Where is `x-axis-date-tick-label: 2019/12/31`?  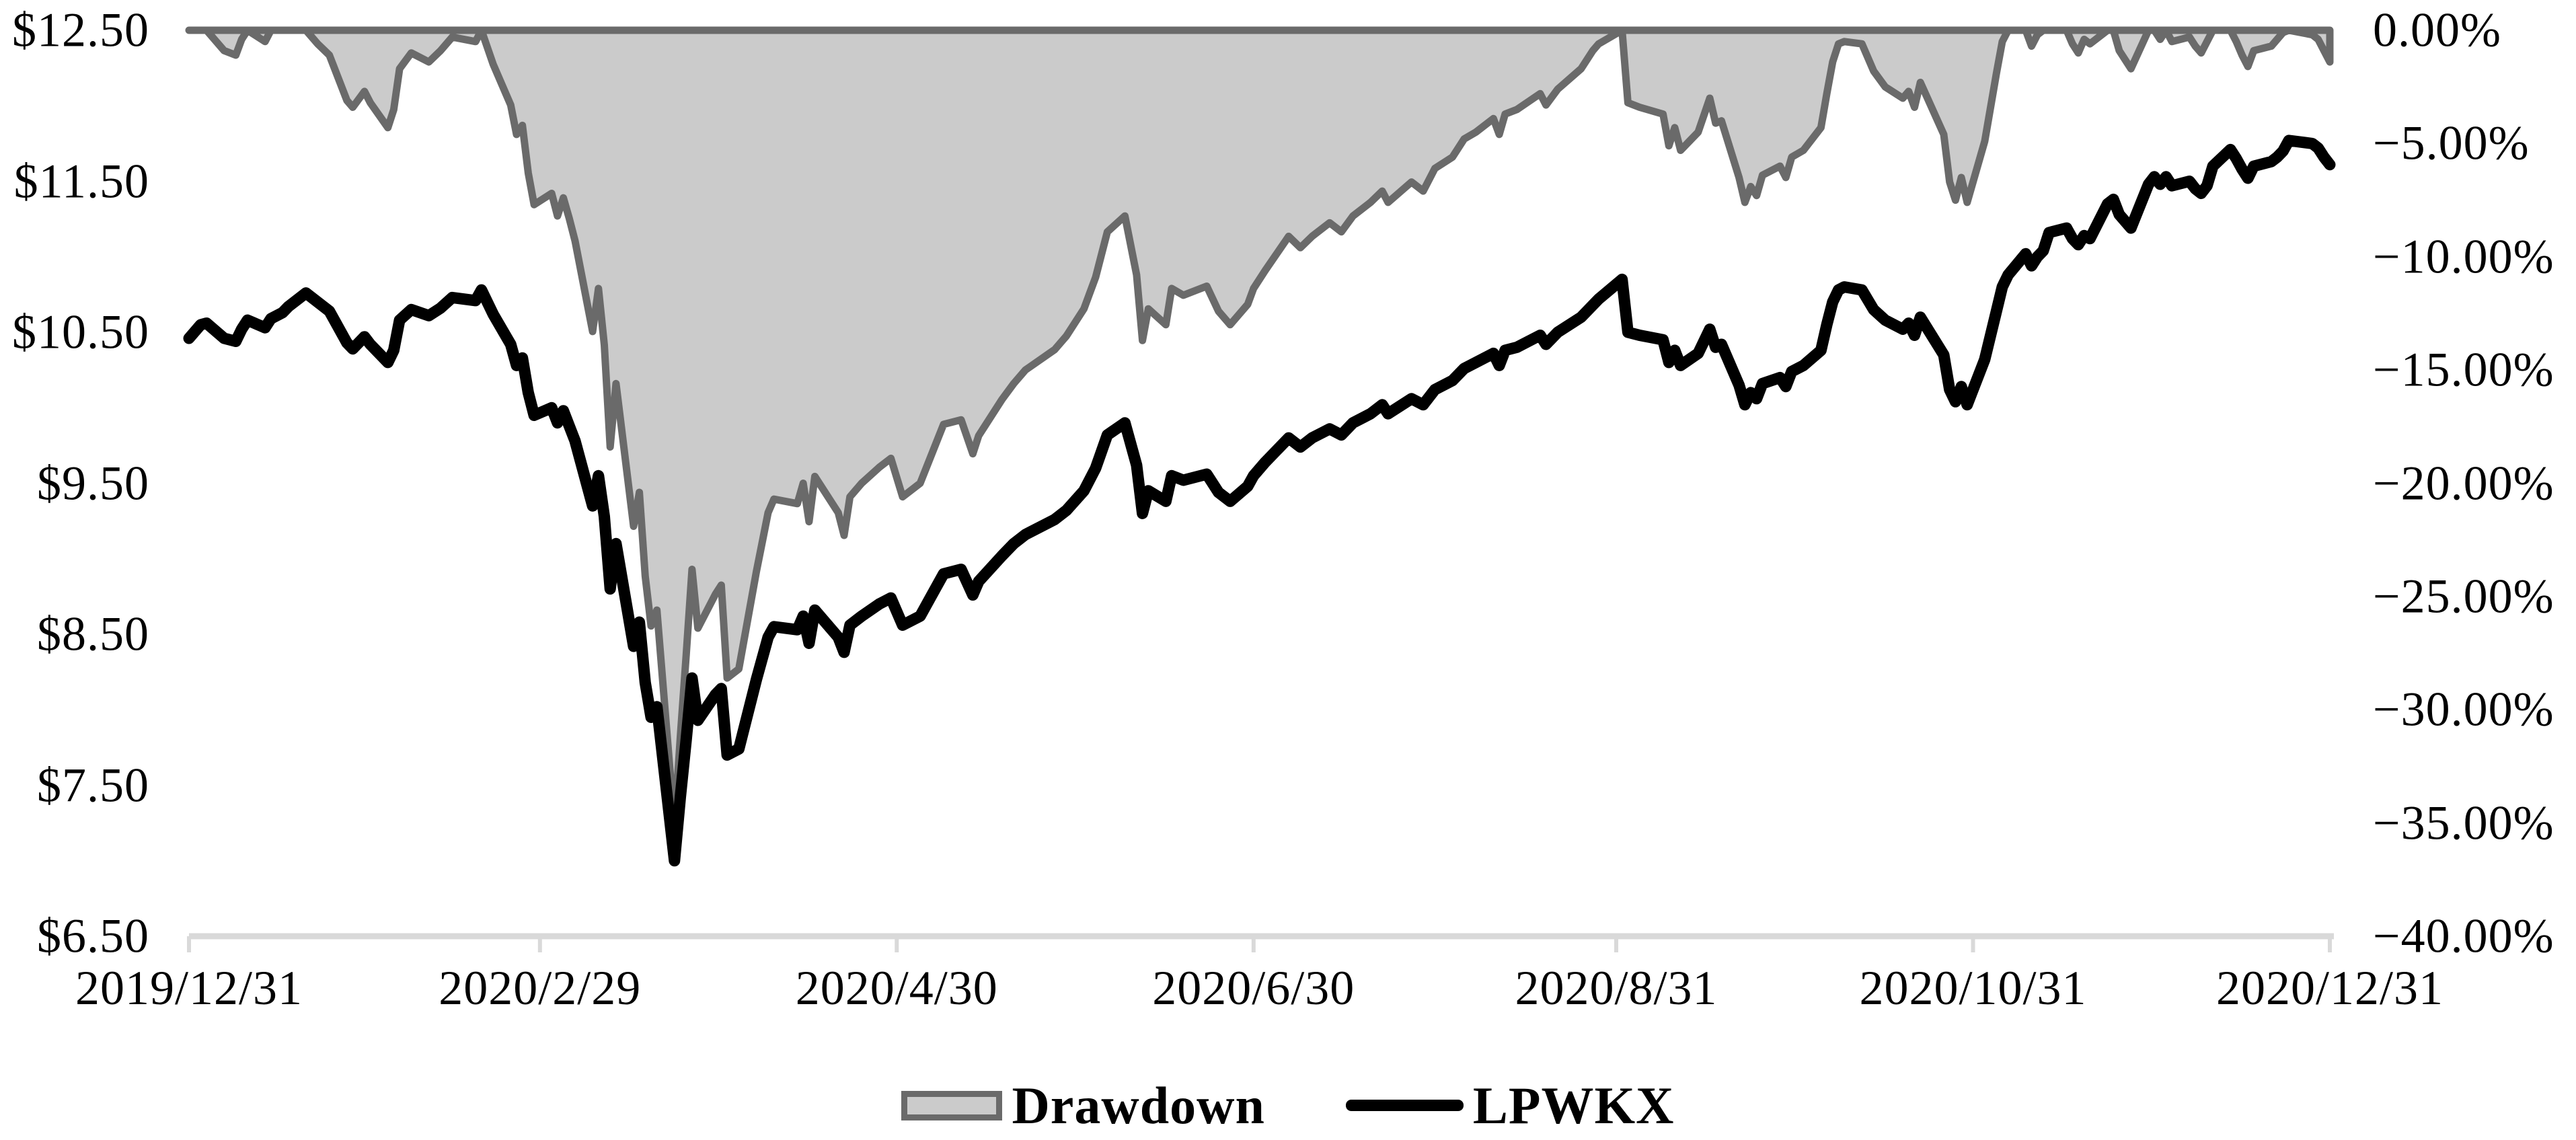 x-axis-date-tick-label: 2019/12/31 is located at coordinates (189, 988).